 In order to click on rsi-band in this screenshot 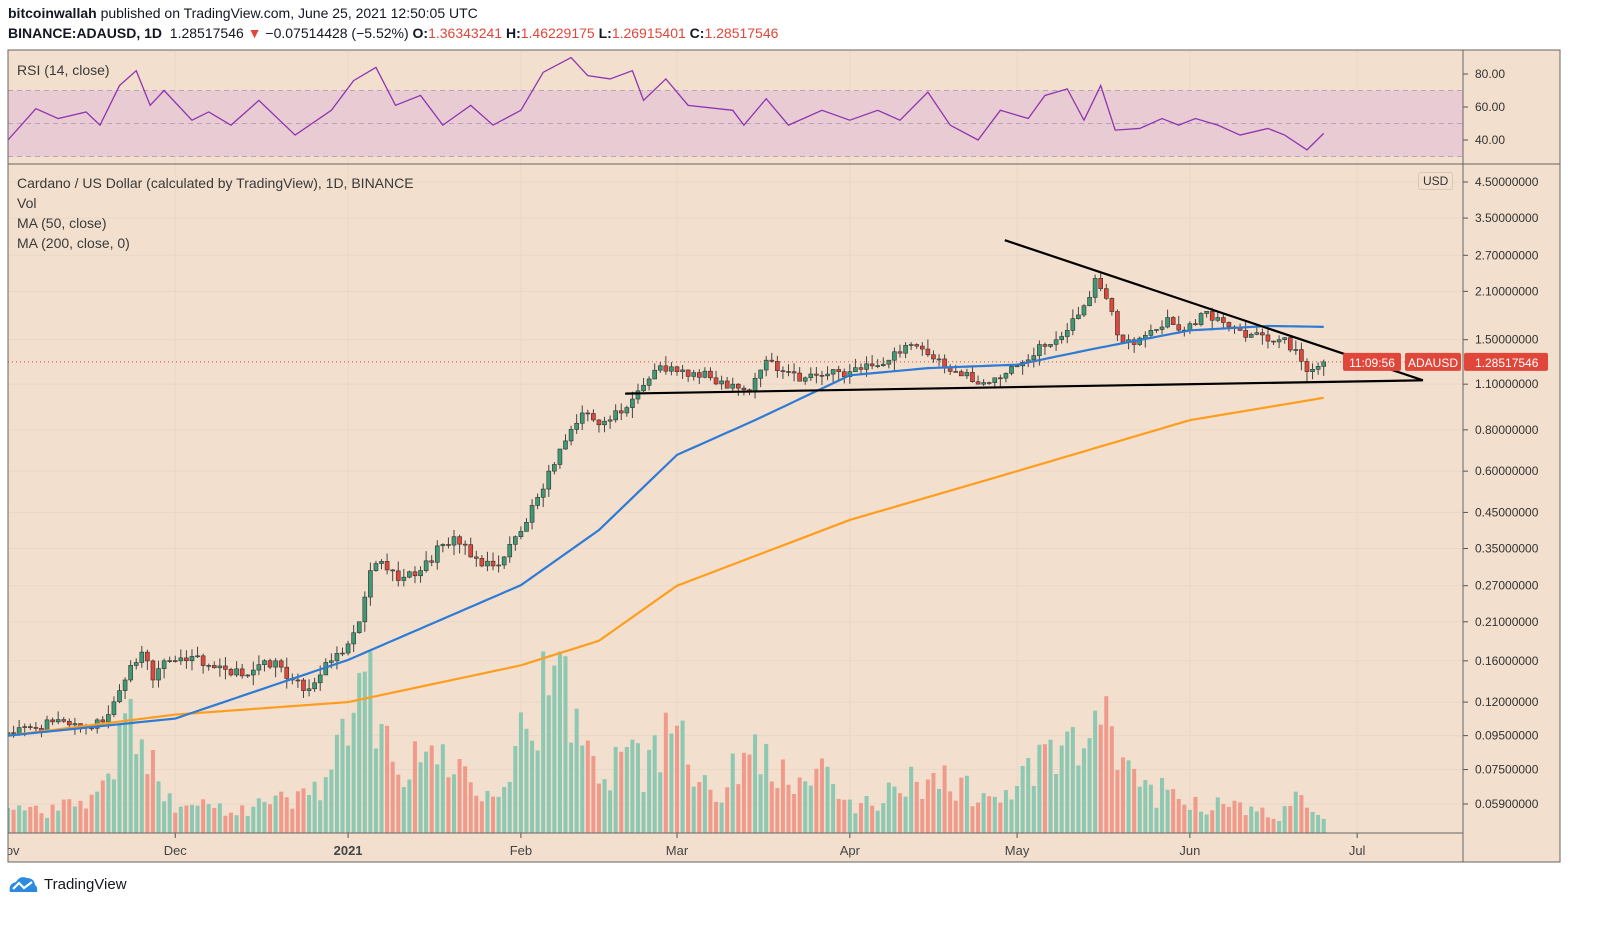, I will do `click(735, 123)`.